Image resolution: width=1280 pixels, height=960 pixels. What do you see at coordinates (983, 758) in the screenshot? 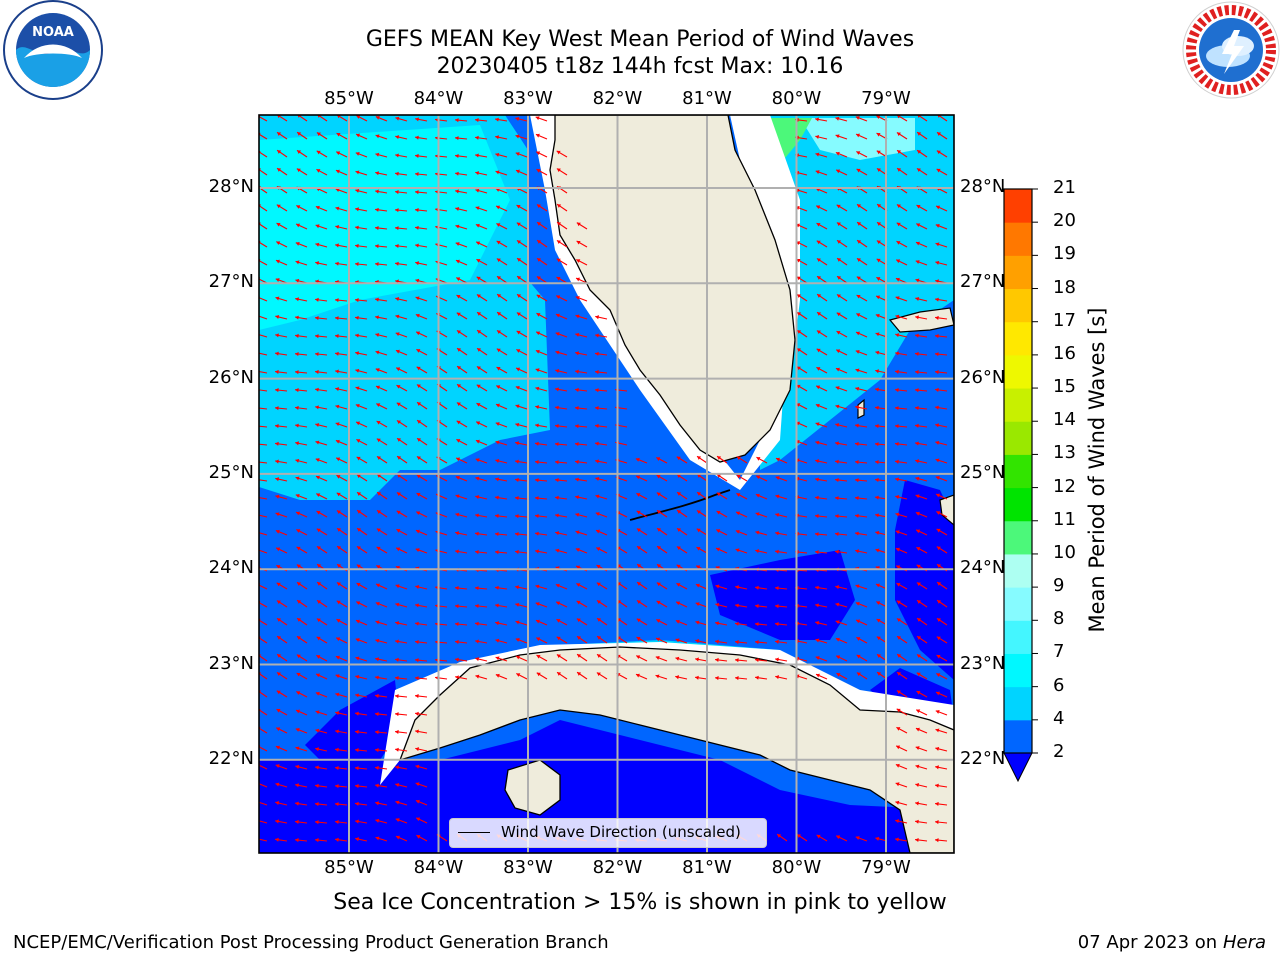
I see `lat-label-right: 22°N` at bounding box center [983, 758].